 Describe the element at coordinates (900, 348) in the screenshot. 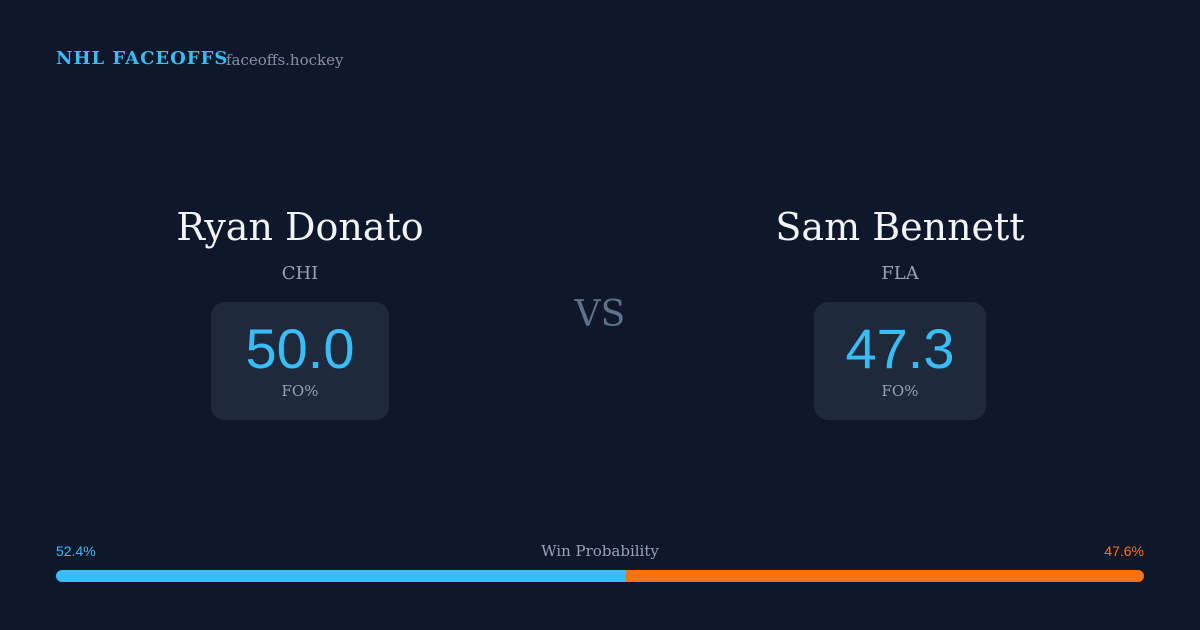

I see `fo-value: 47.3` at that location.